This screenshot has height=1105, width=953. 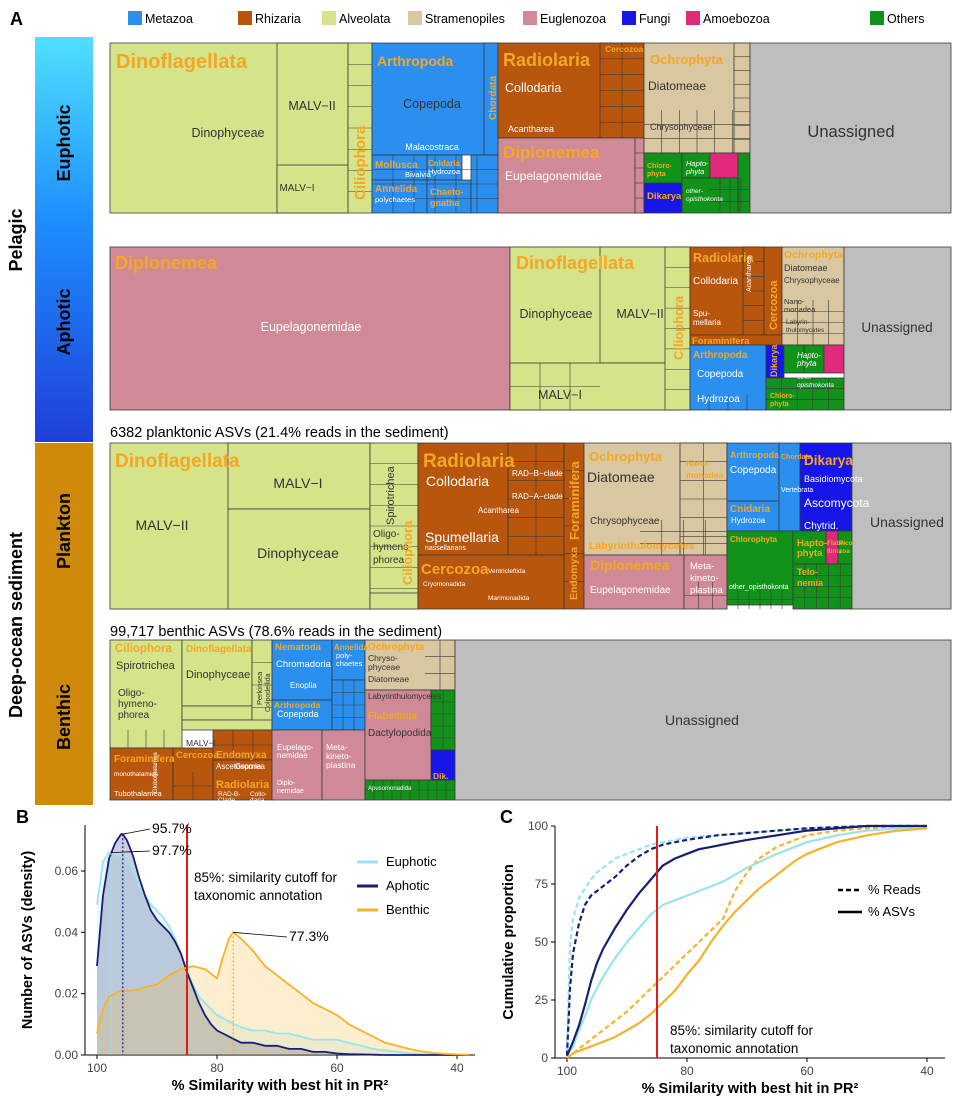 I want to click on legend-swatch-fungi, so click(x=629, y=18).